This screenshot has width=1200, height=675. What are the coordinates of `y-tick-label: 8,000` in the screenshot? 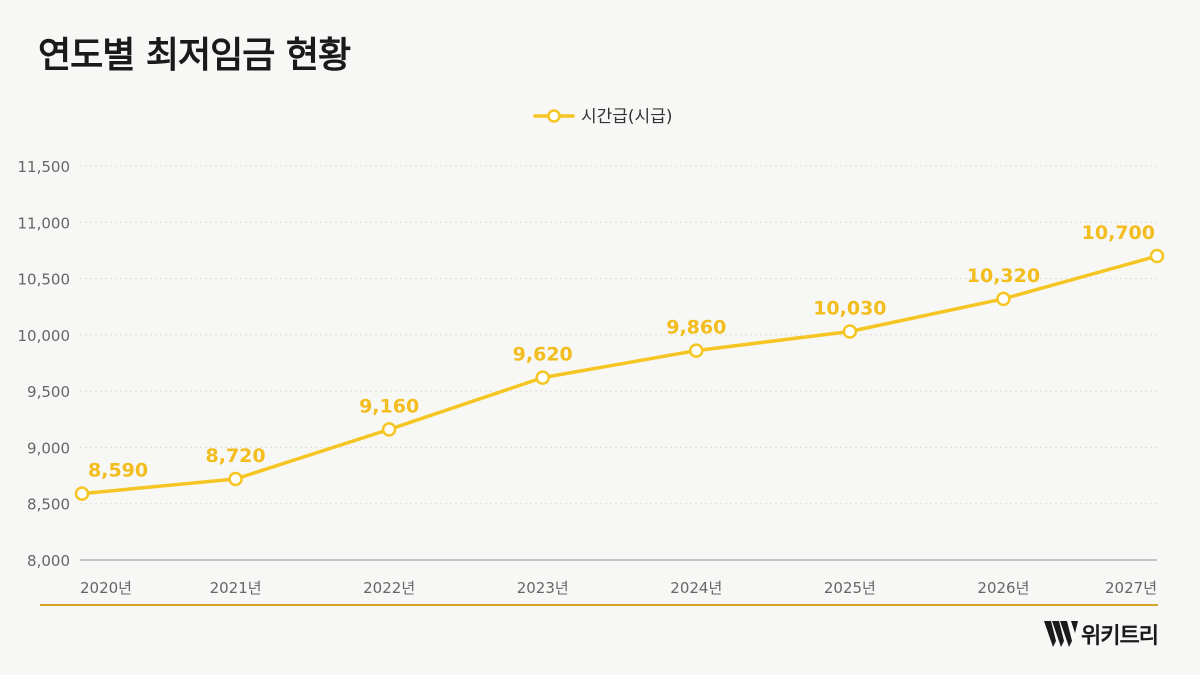 It's located at (48, 561).